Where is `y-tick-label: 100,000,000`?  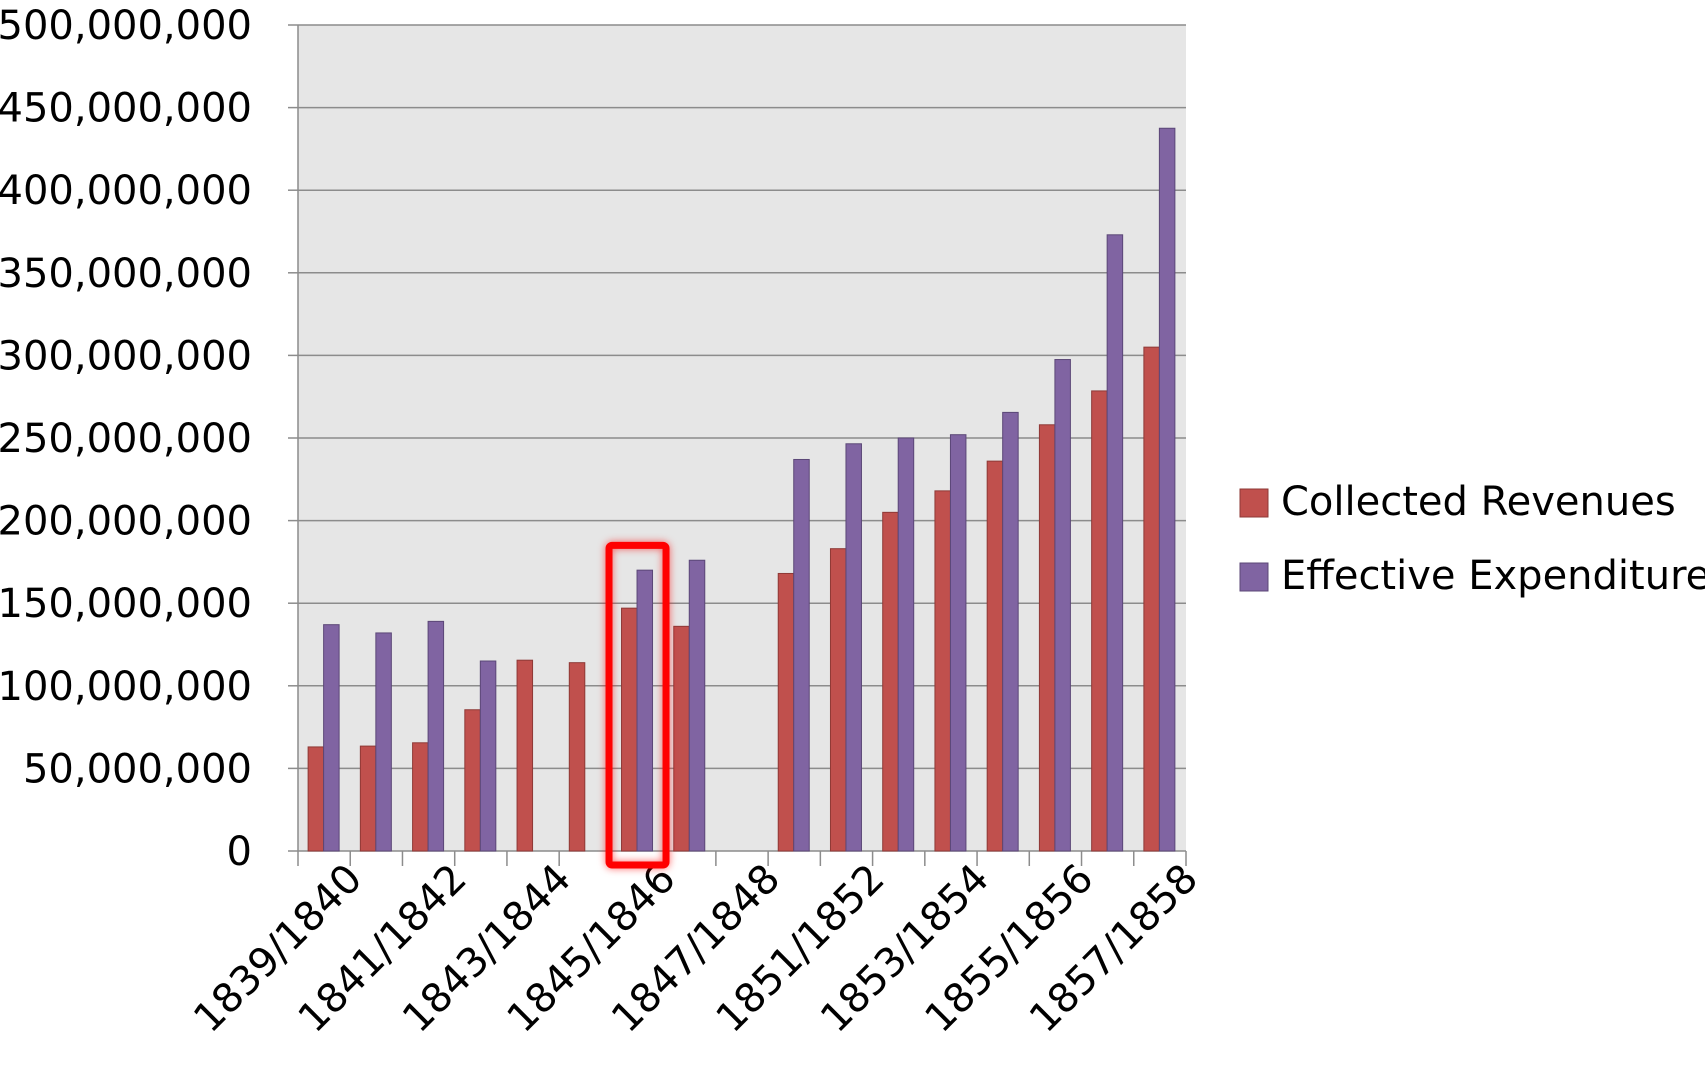 y-tick-label: 100,000,000 is located at coordinates (126, 687).